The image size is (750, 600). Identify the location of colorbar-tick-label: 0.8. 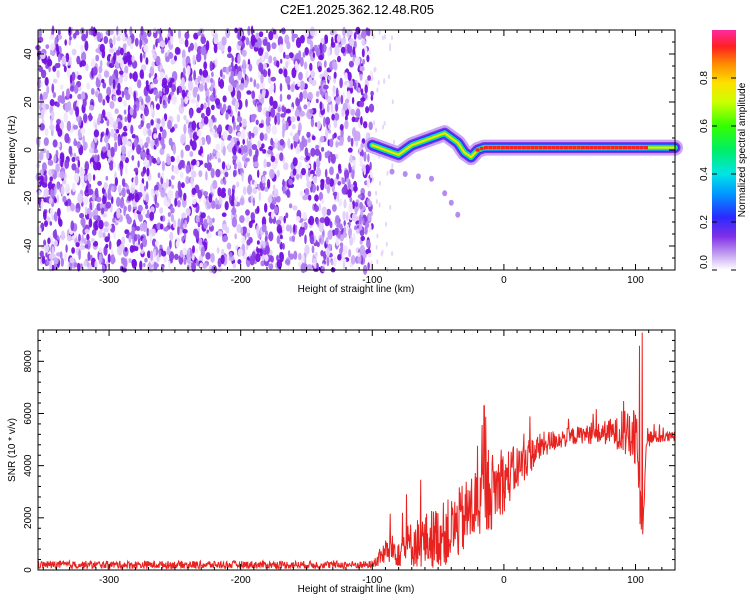
(704, 78).